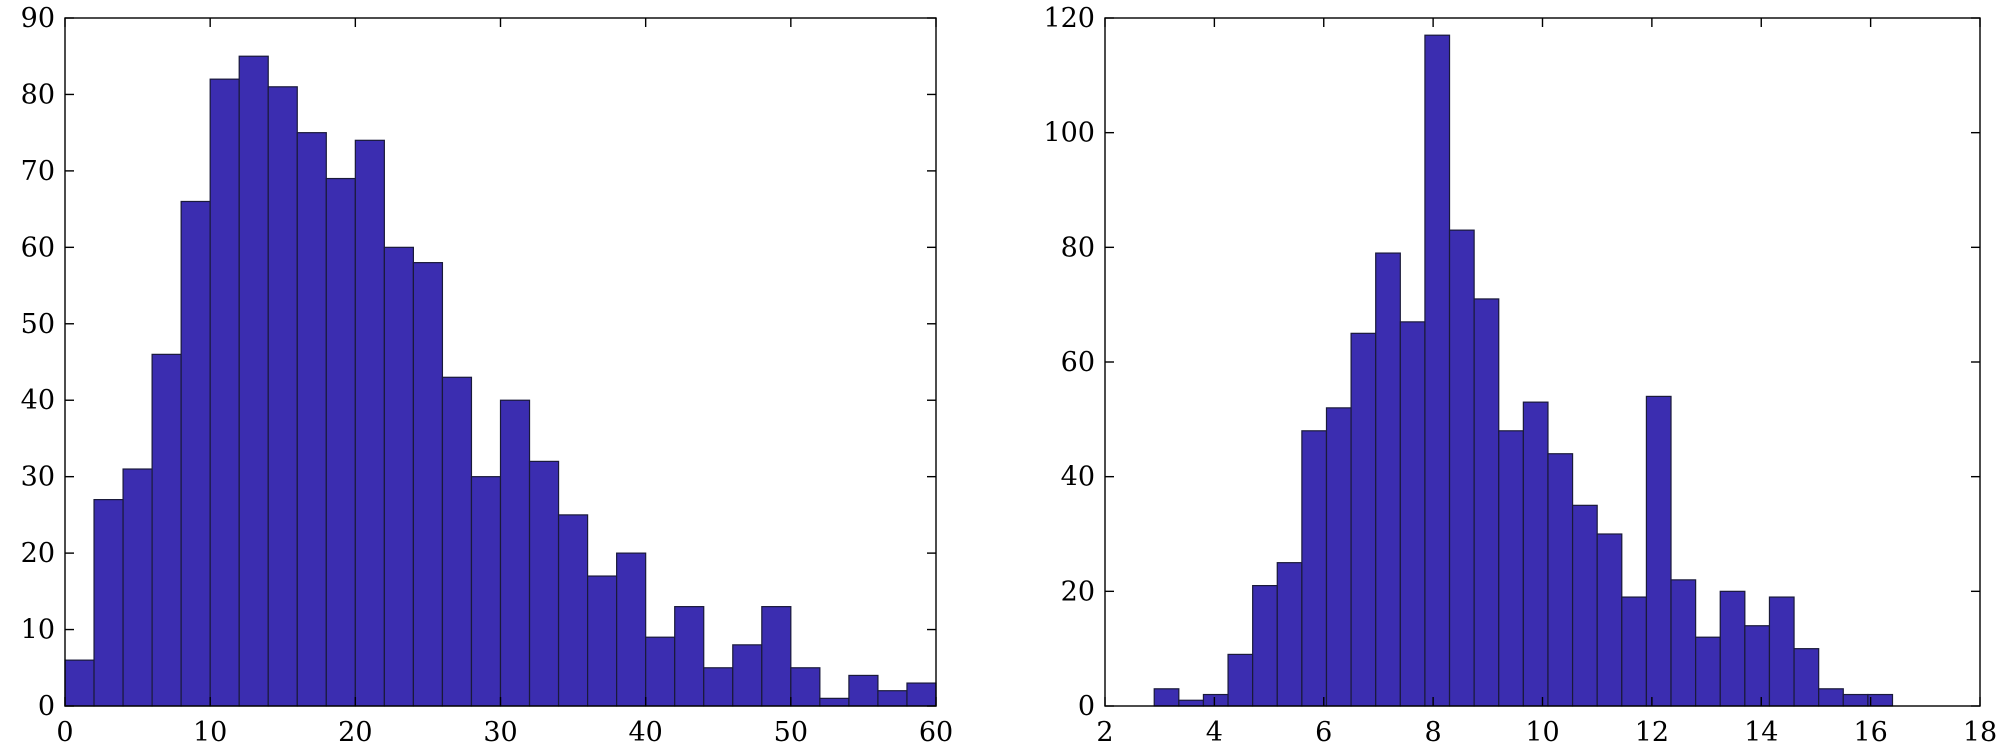  Describe the element at coordinates (38, 630) in the screenshot. I see `y-tick-label: 10` at that location.